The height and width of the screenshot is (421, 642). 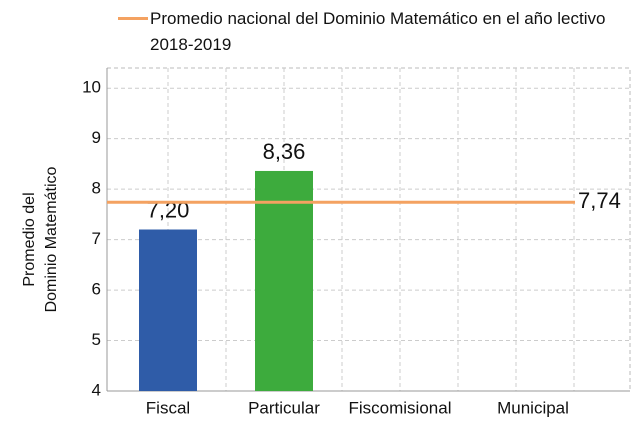 I want to click on reference-label: 7,74, so click(x=599, y=200).